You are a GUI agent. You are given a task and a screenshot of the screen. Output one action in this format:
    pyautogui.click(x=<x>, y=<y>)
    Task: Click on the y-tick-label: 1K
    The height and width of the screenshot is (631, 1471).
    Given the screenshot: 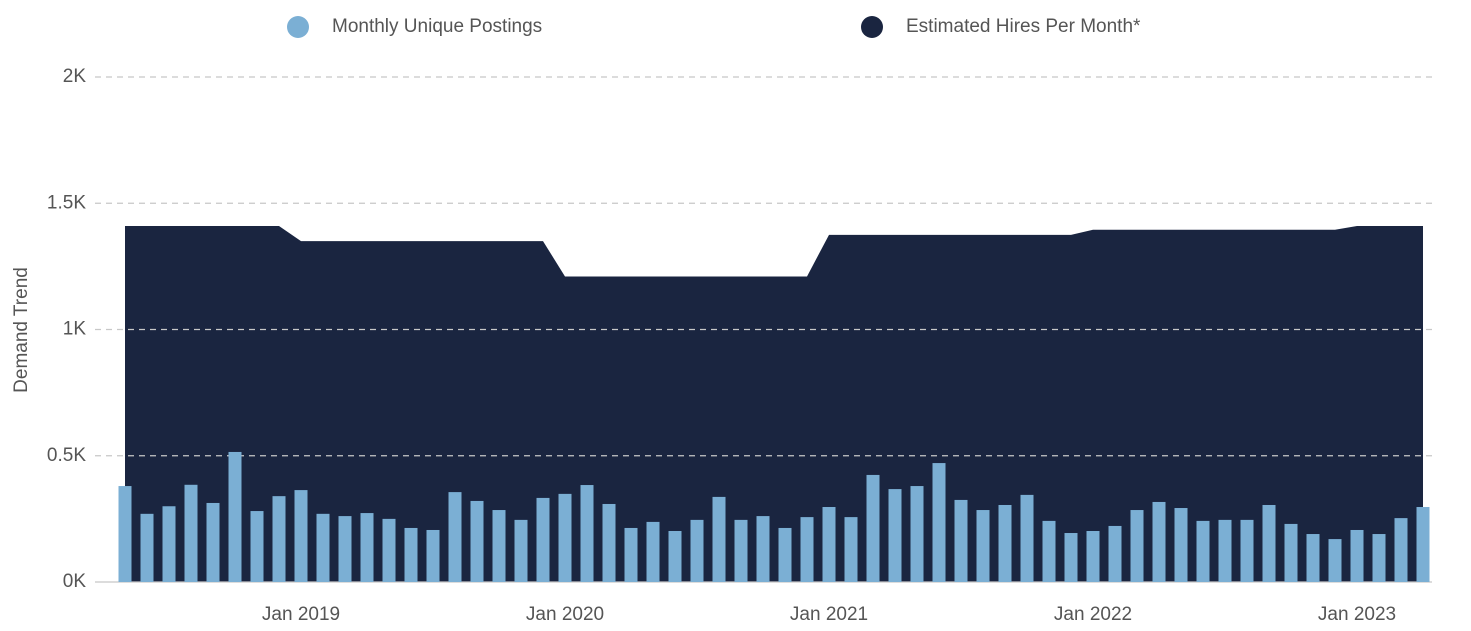 What is the action you would take?
    pyautogui.click(x=75, y=329)
    